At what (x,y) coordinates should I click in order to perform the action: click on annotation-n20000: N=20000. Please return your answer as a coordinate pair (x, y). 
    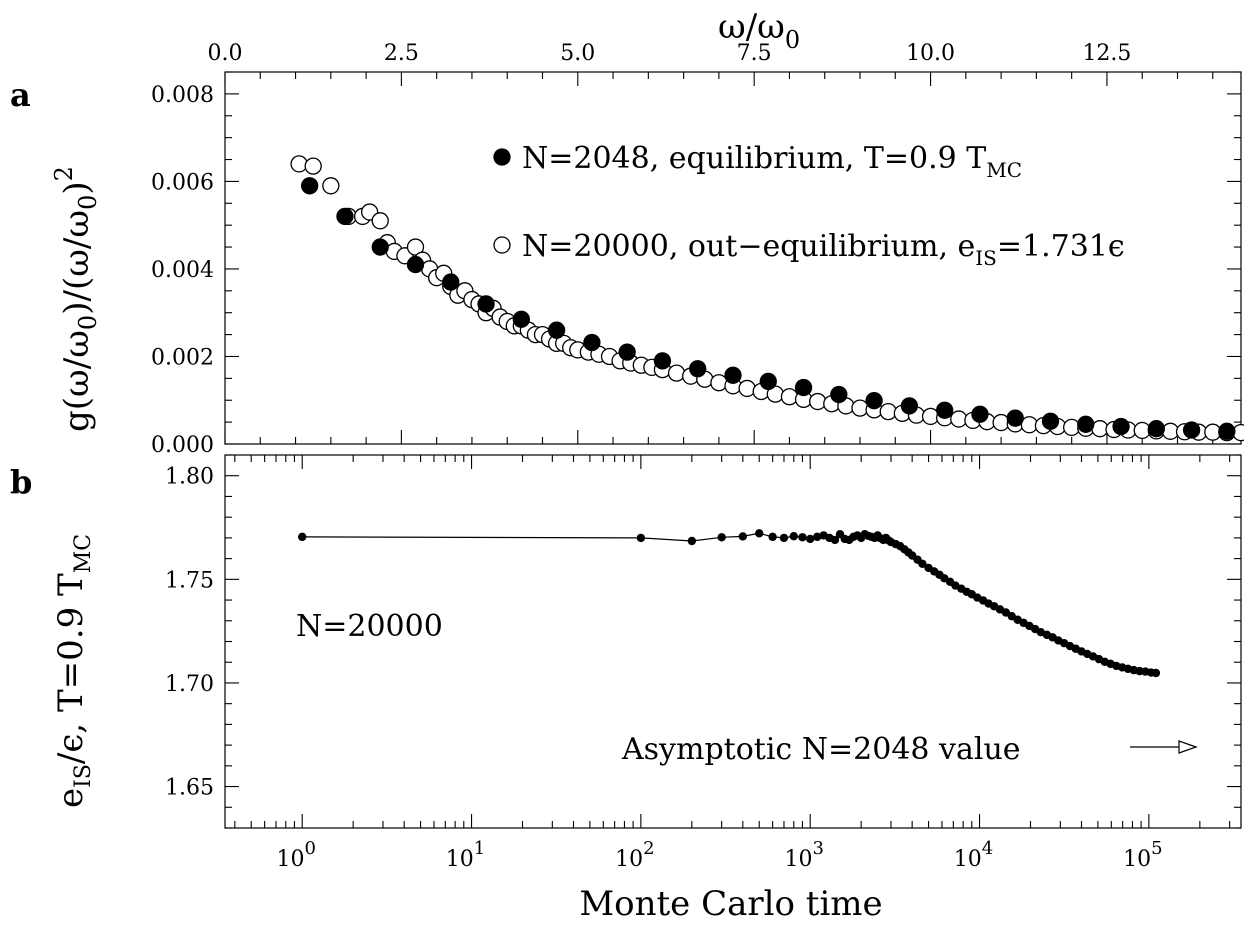
    Looking at the image, I should click on (369, 626).